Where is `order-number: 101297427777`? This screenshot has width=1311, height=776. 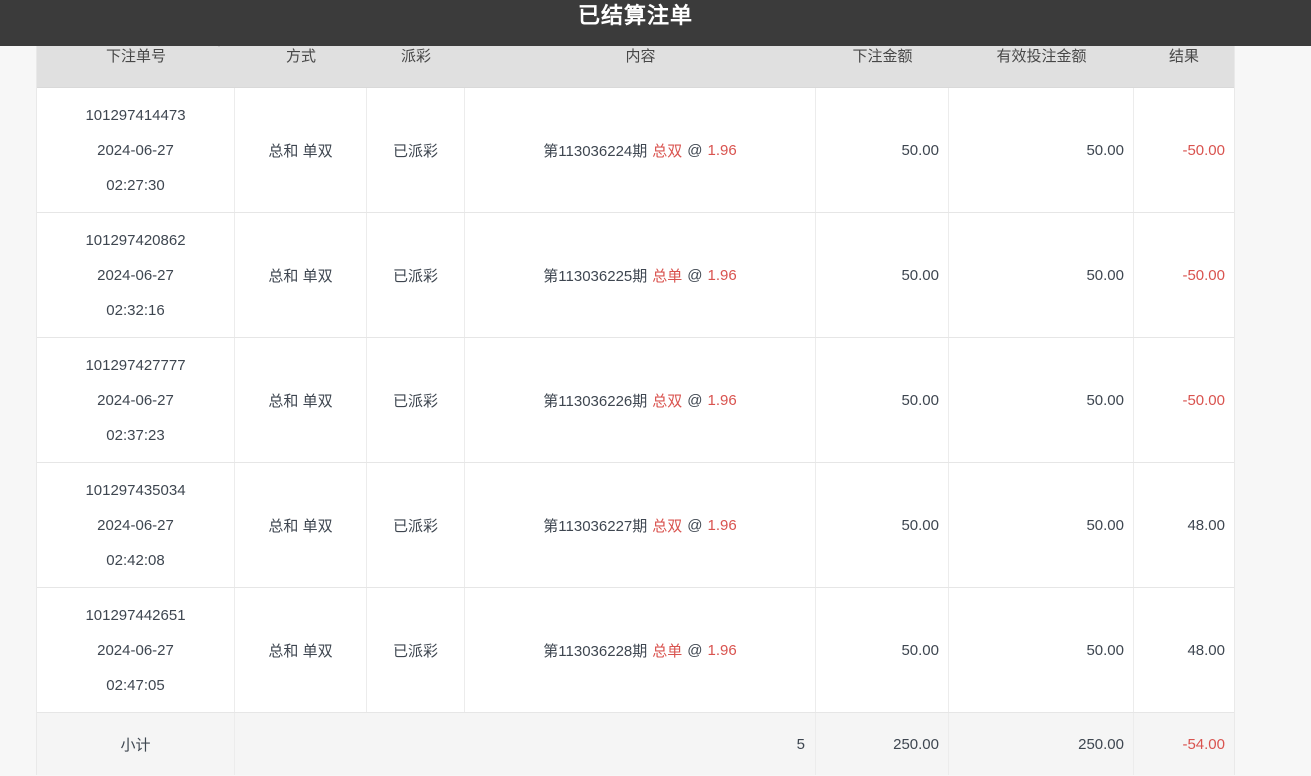
order-number: 101297427777 is located at coordinates (135, 365).